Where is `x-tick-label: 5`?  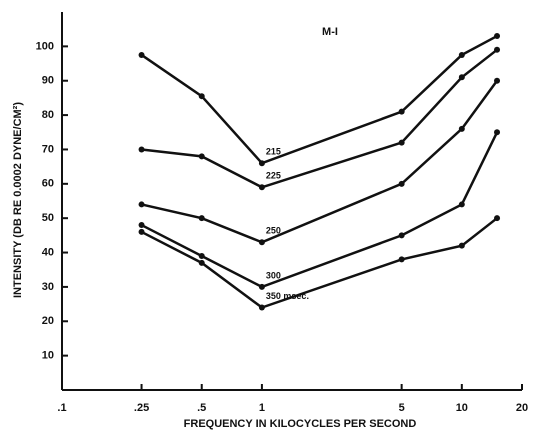
x-tick-label: 5 is located at coordinates (402, 408).